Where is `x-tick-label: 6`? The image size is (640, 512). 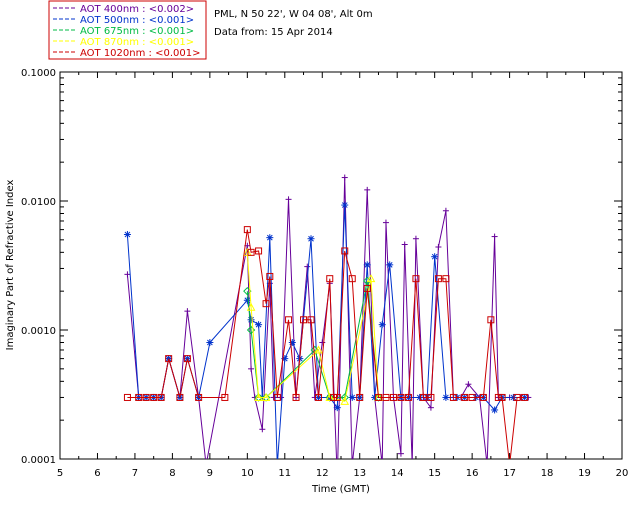
x-tick-label: 6 is located at coordinates (97, 473).